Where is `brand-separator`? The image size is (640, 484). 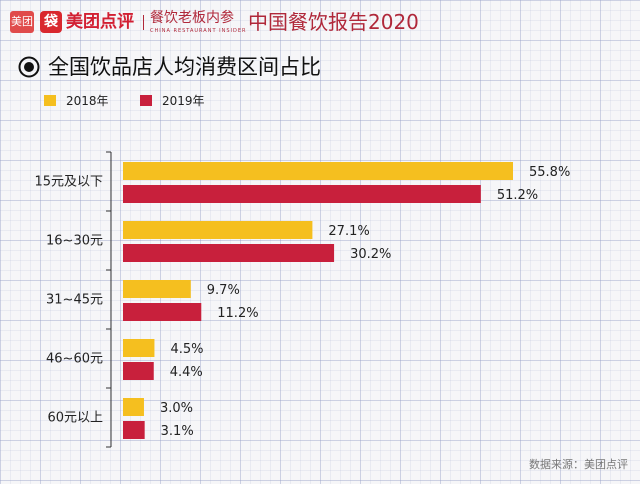 brand-separator is located at coordinates (143, 22).